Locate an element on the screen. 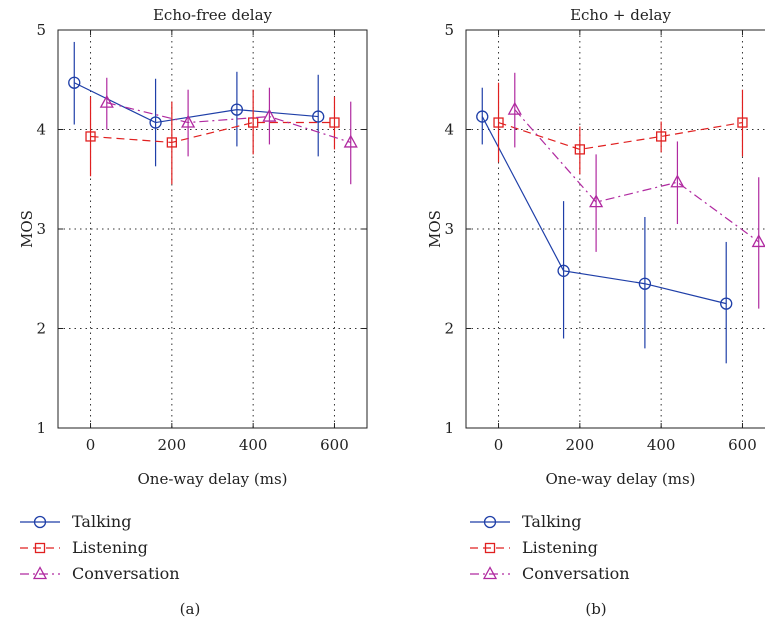 Image resolution: width=765 pixels, height=630 pixels. figure-caption: (b) is located at coordinates (595, 609).